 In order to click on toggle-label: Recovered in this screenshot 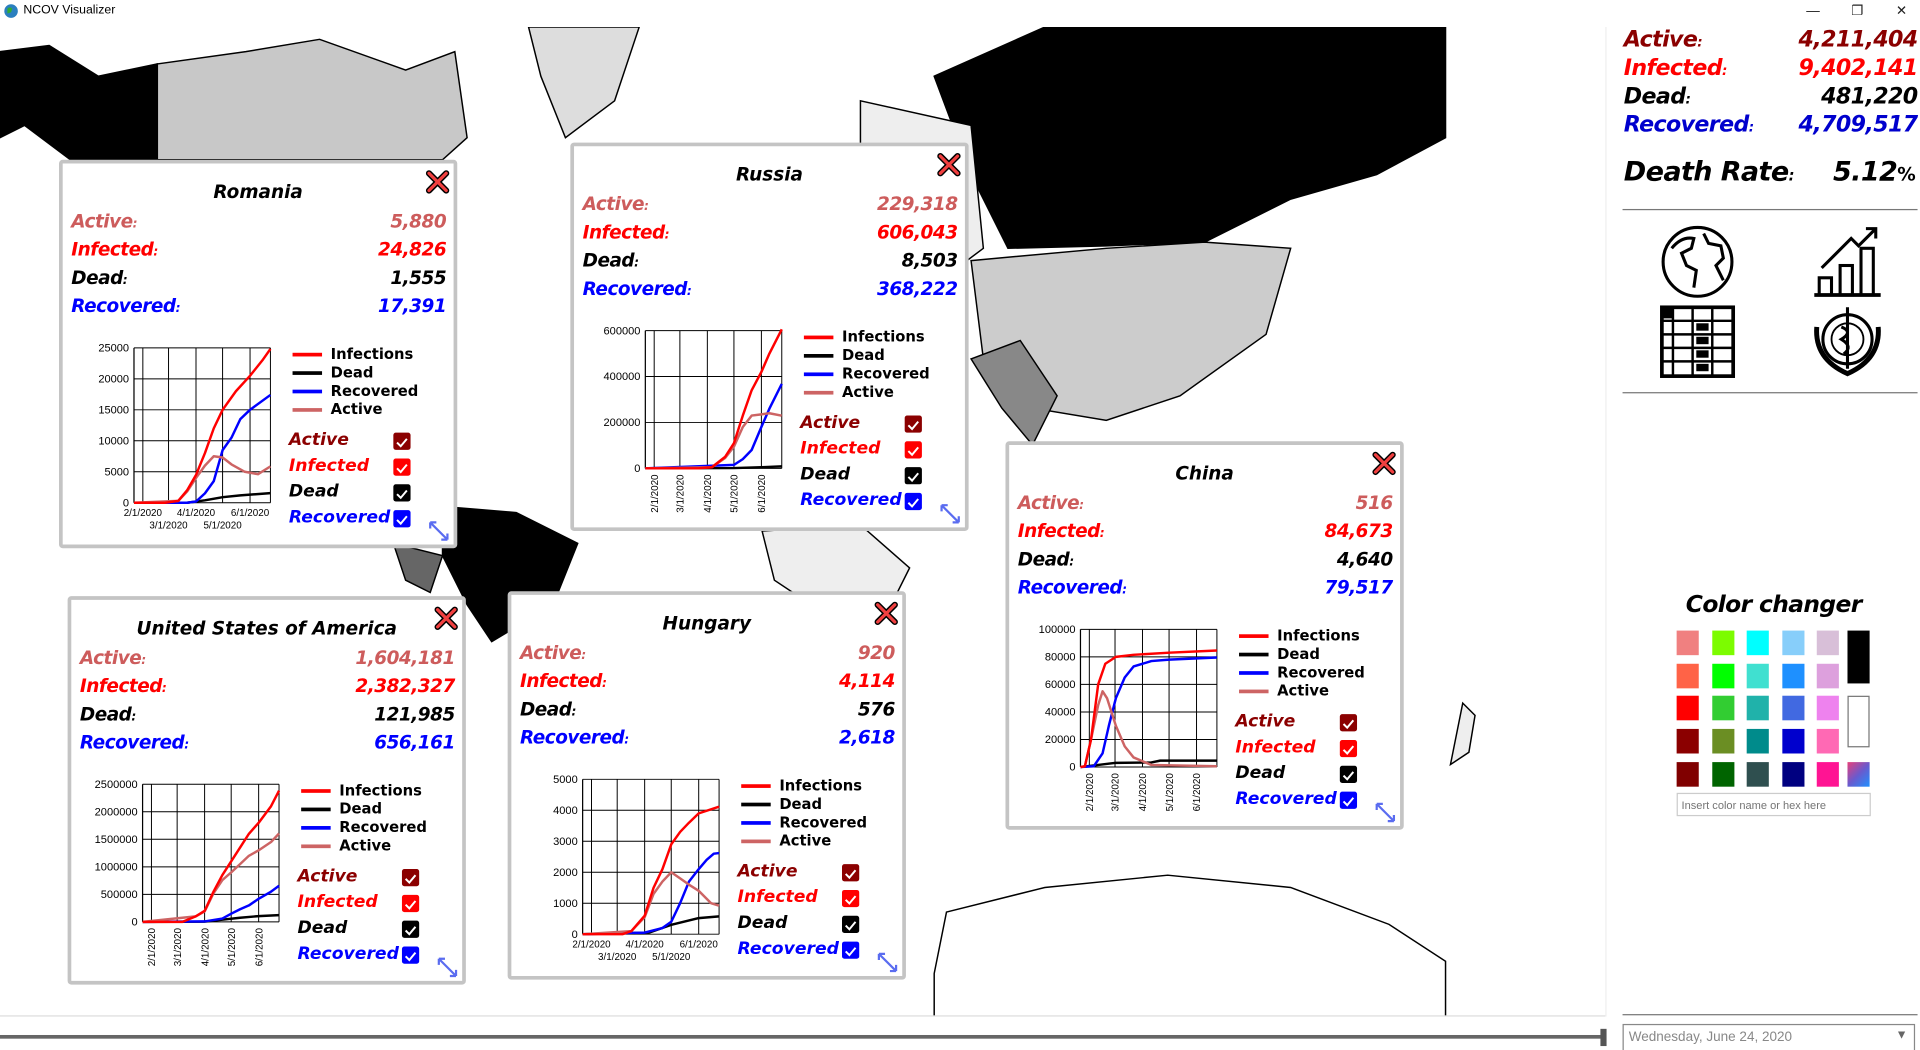, I will do `click(348, 954)`.